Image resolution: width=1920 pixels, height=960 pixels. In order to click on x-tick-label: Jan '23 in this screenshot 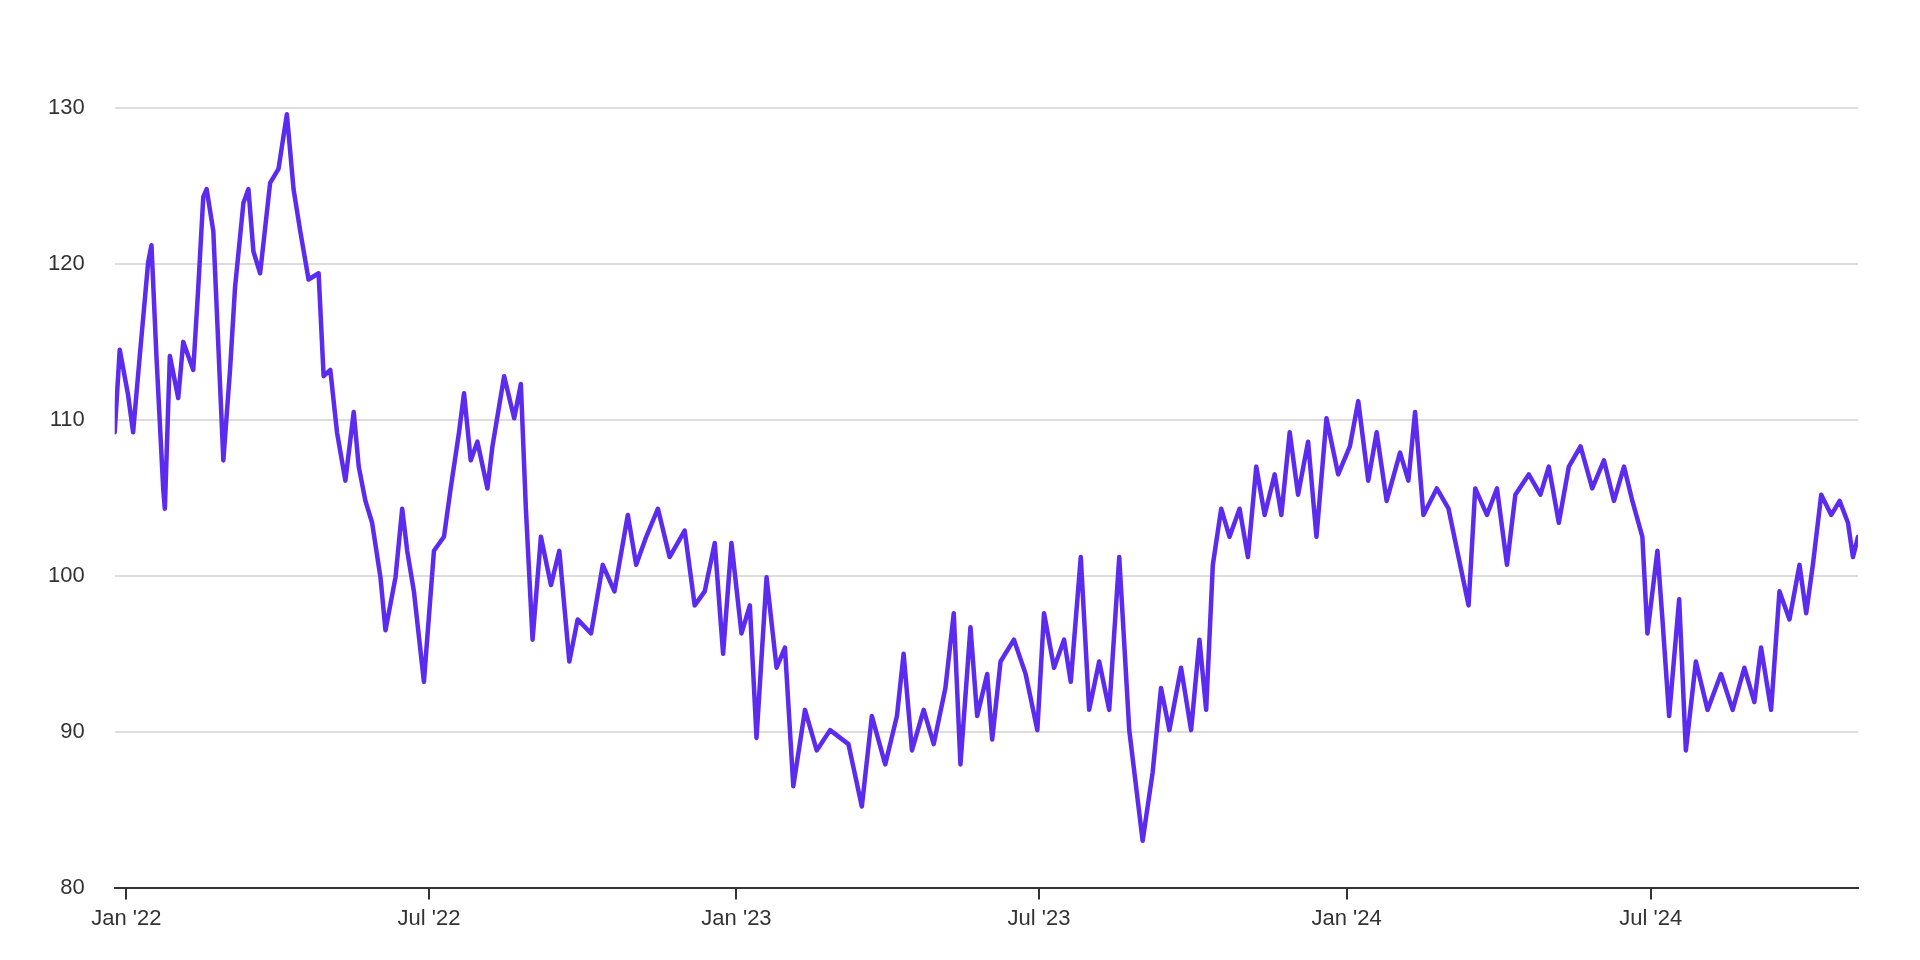, I will do `click(736, 917)`.